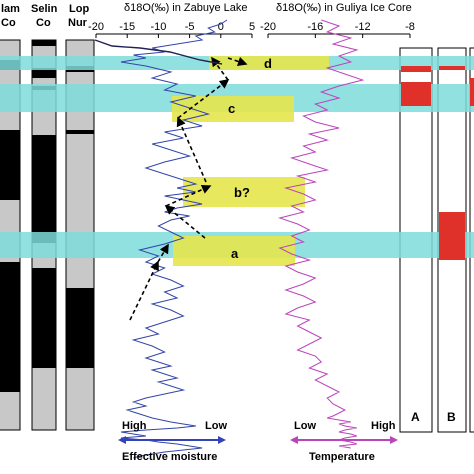 The width and height of the screenshot is (474, 474). What do you see at coordinates (242, 192) in the screenshot?
I see `event-label-b: b?` at bounding box center [242, 192].